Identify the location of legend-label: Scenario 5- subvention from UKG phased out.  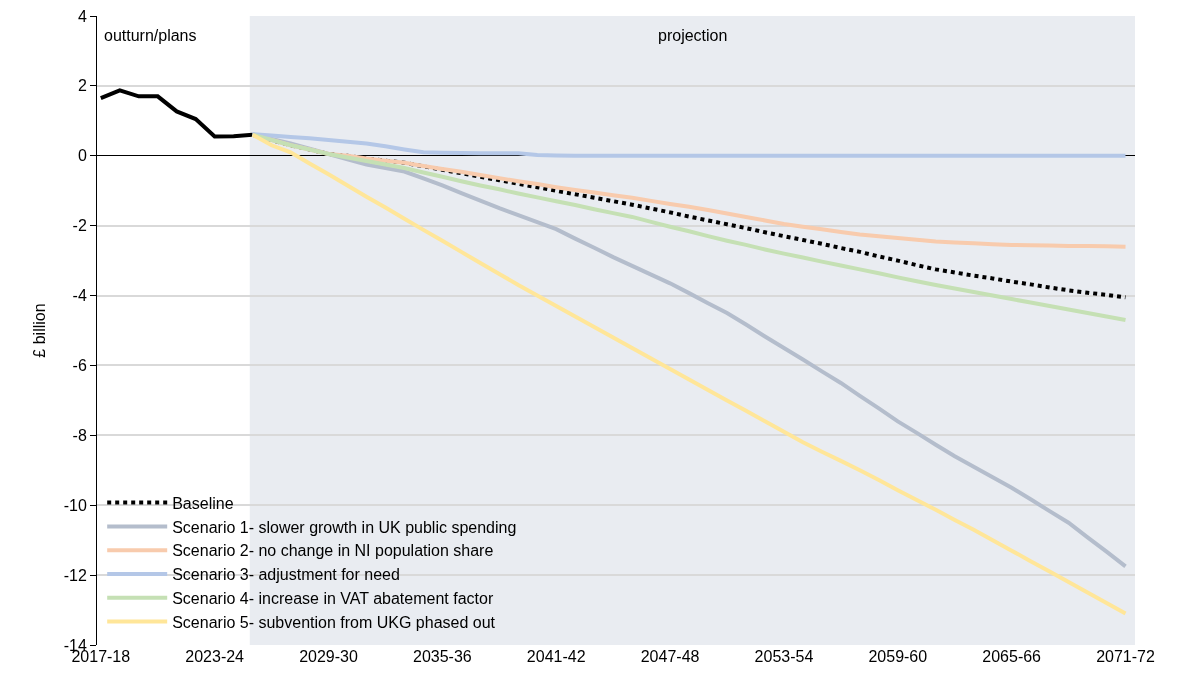
(334, 622).